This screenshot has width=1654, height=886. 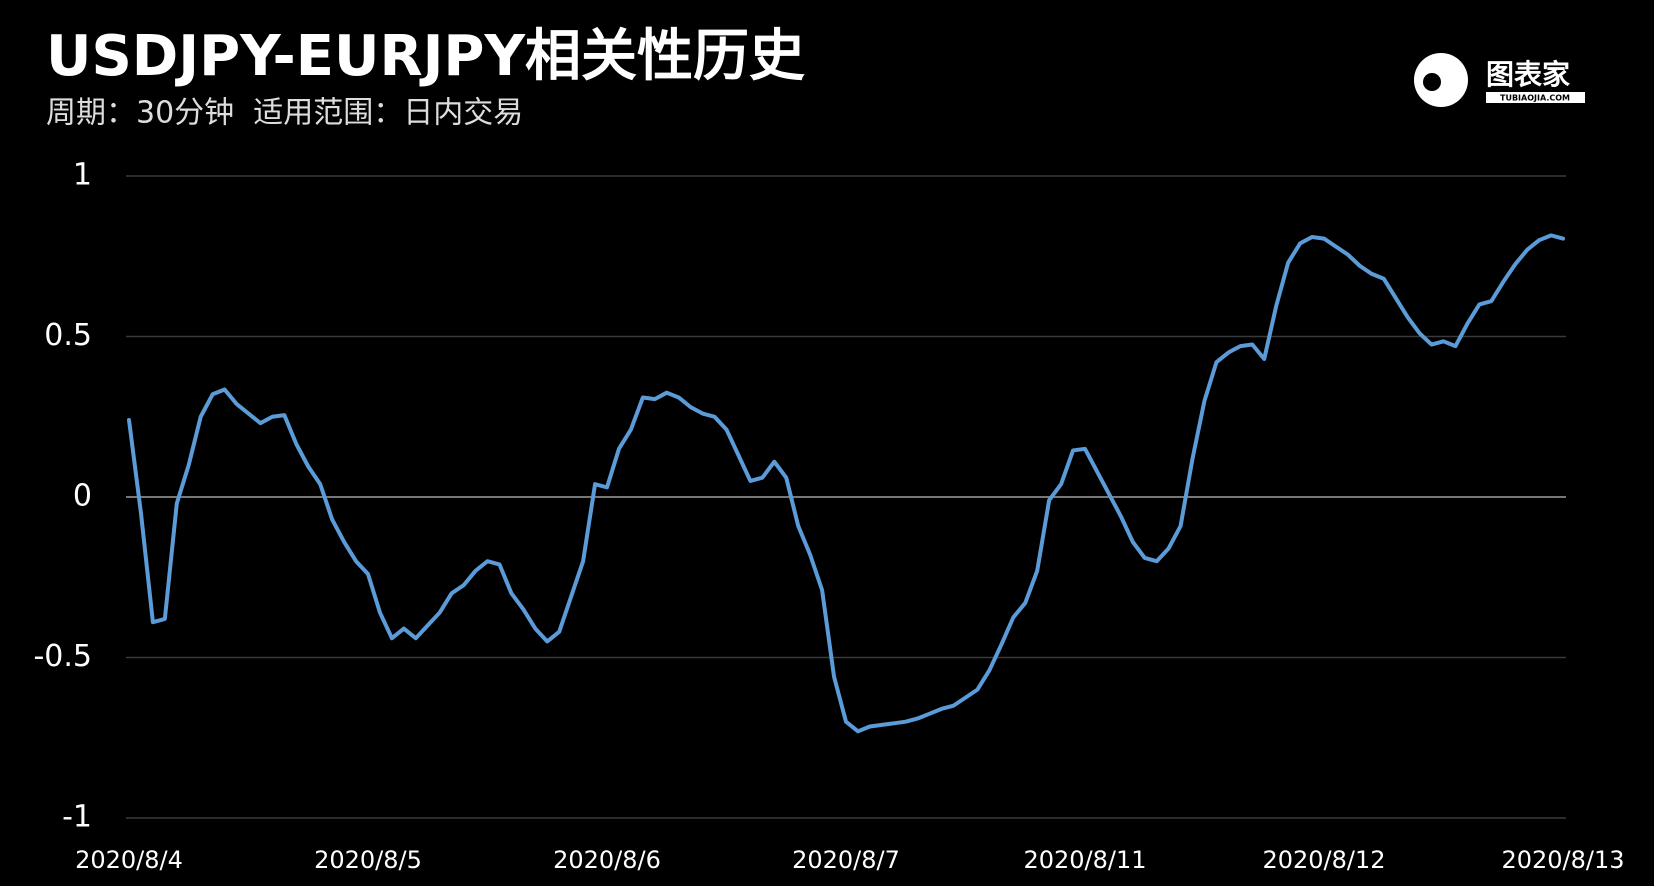 What do you see at coordinates (62, 656) in the screenshot?
I see `y-tick-label: -0.5` at bounding box center [62, 656].